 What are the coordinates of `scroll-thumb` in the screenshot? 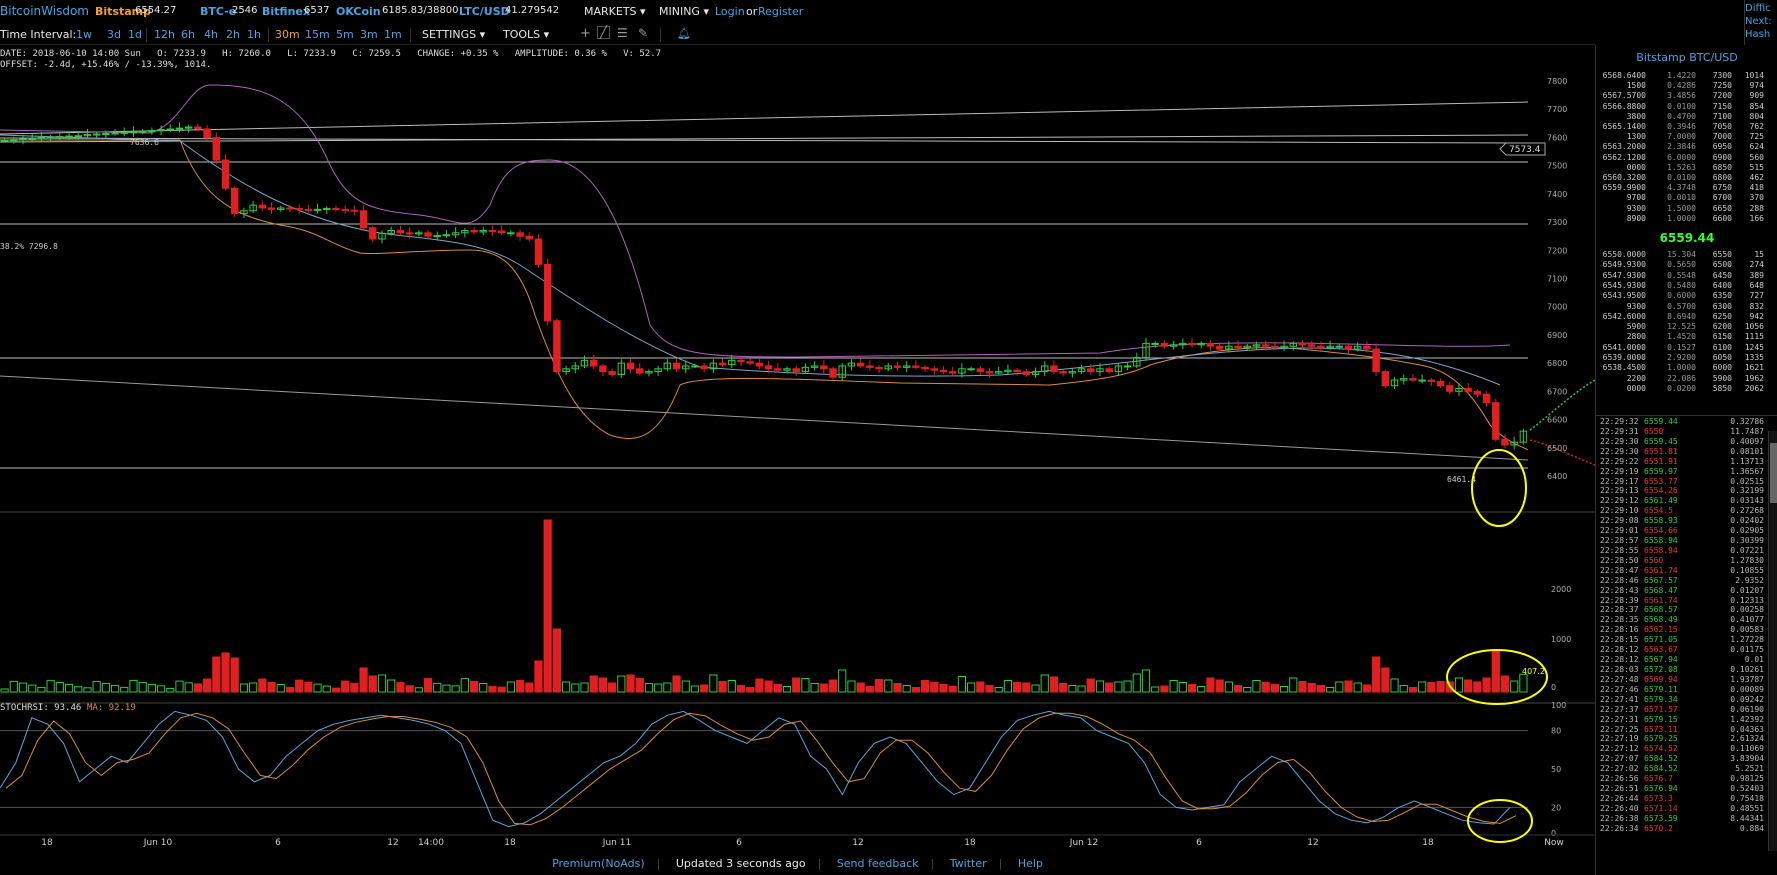 It's located at (1773, 473).